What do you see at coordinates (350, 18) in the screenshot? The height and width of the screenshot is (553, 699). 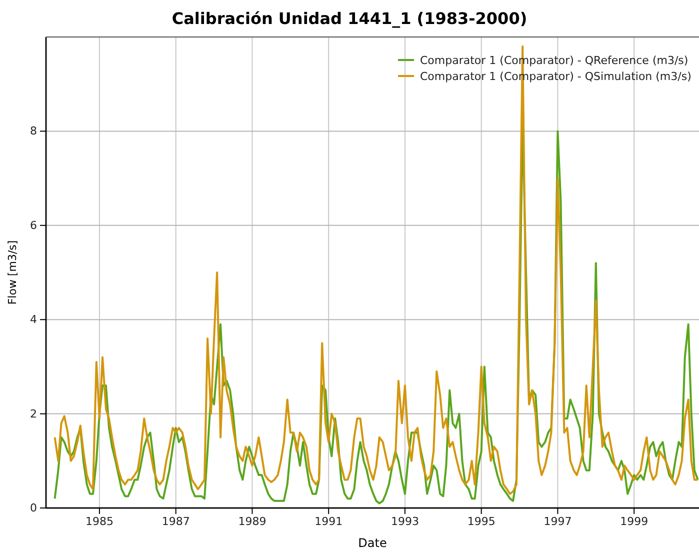 I see `chart-title: Calibración Unidad 1441_1 (1983-2000)` at bounding box center [350, 18].